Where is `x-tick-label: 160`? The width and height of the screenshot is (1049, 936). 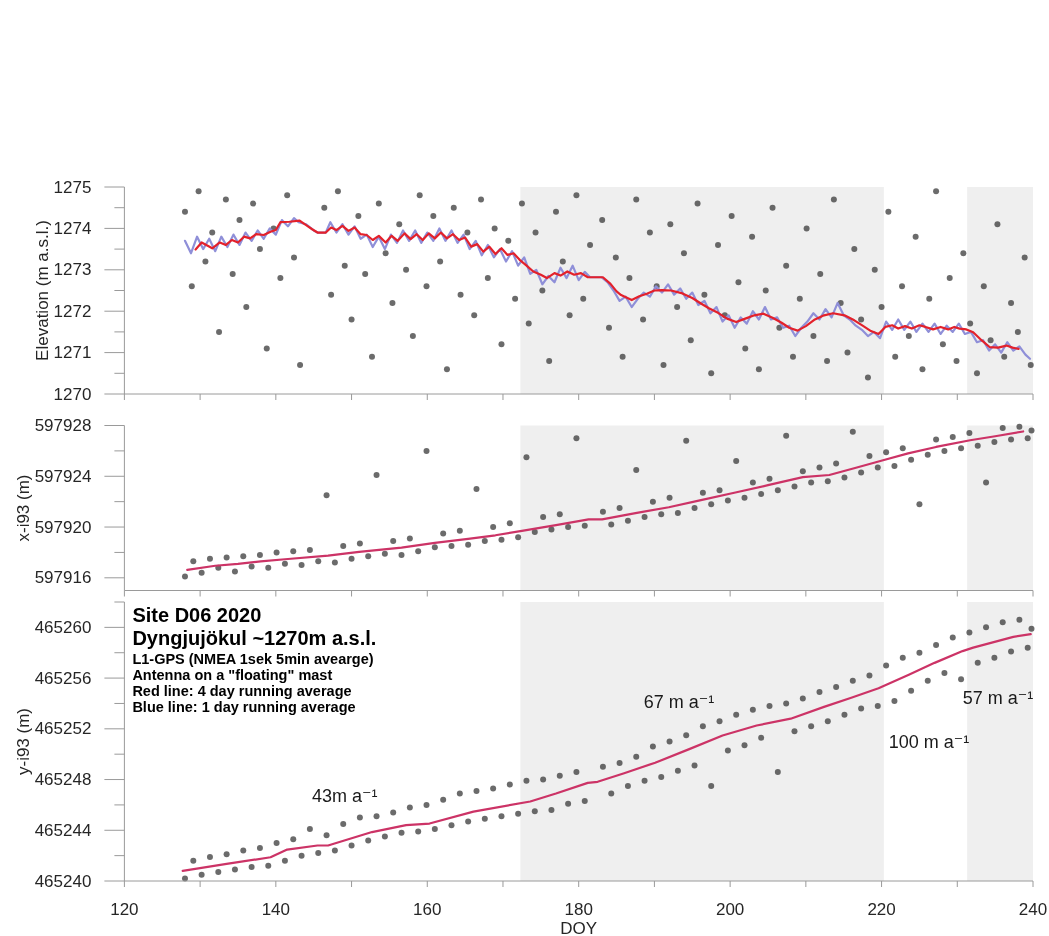
x-tick-label: 160 is located at coordinates (427, 909).